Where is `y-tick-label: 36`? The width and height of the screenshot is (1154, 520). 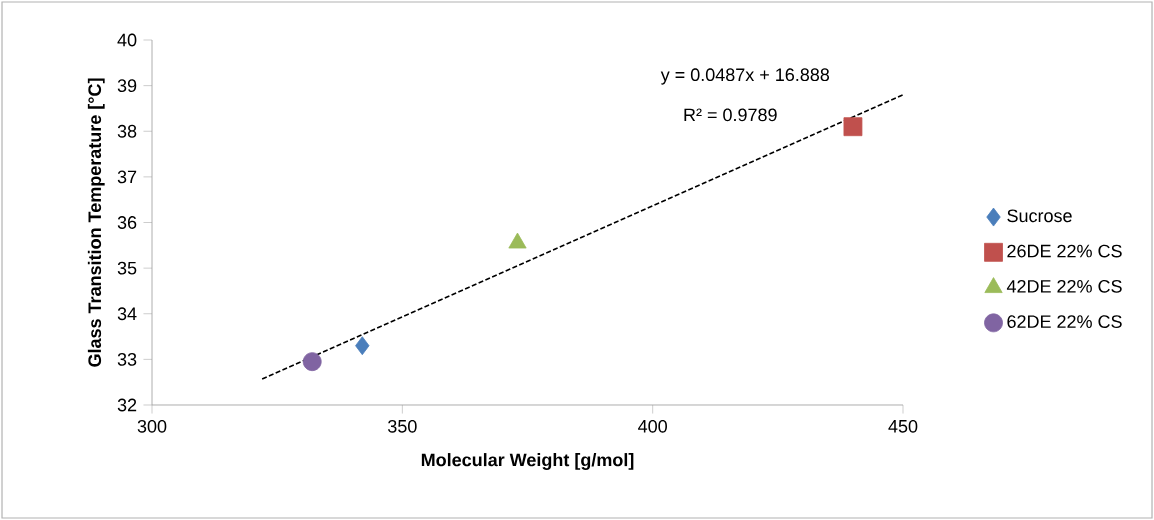 y-tick-label: 36 is located at coordinates (127, 222).